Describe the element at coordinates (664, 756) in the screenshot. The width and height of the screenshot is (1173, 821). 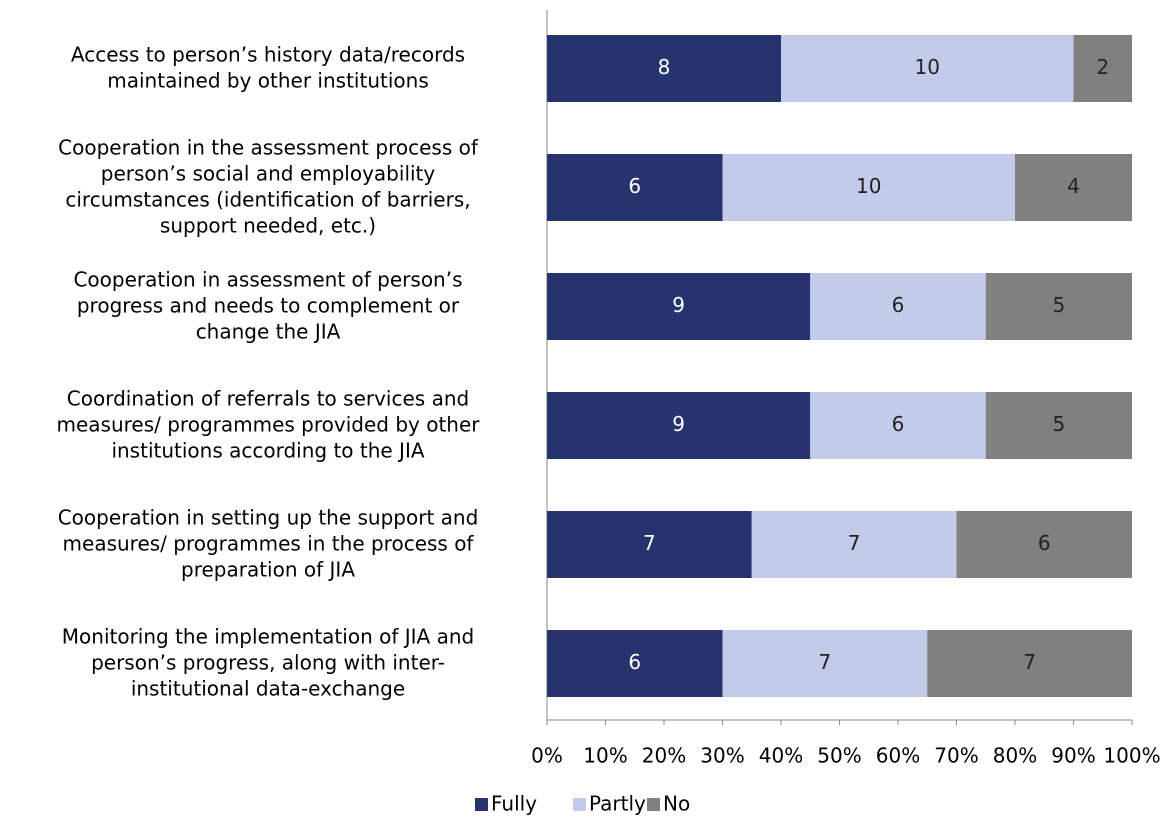
I see `x-tick-label: 20%` at that location.